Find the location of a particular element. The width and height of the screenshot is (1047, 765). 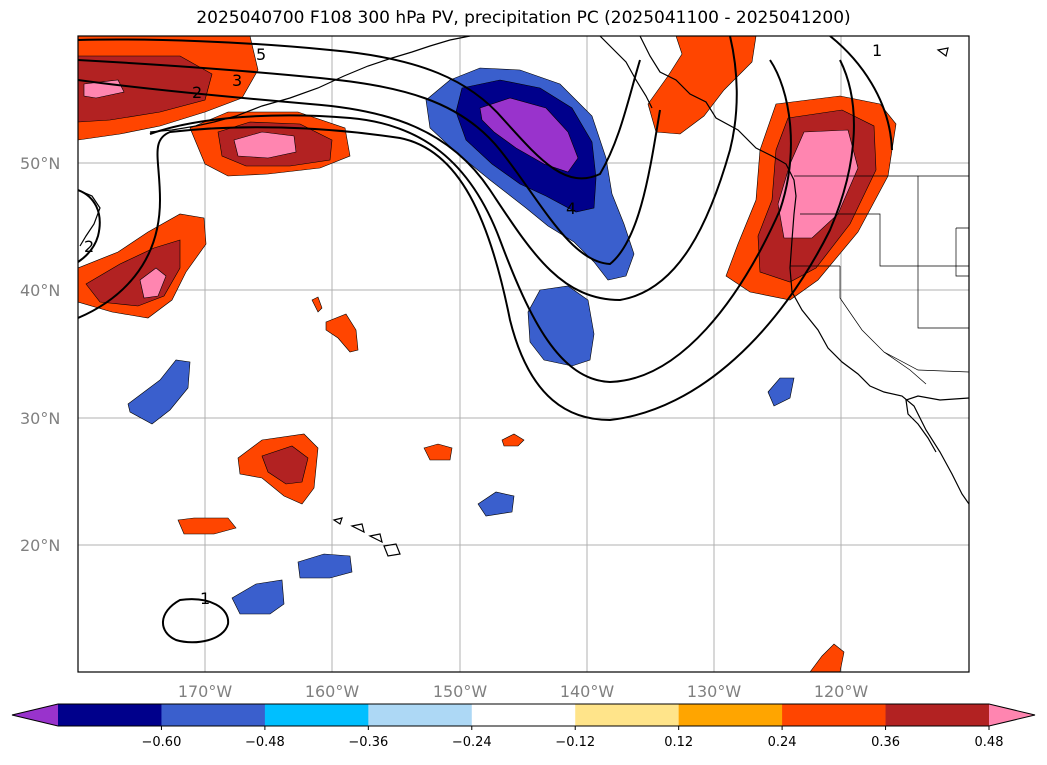

colorbar-extend-low is located at coordinates (35, 715).